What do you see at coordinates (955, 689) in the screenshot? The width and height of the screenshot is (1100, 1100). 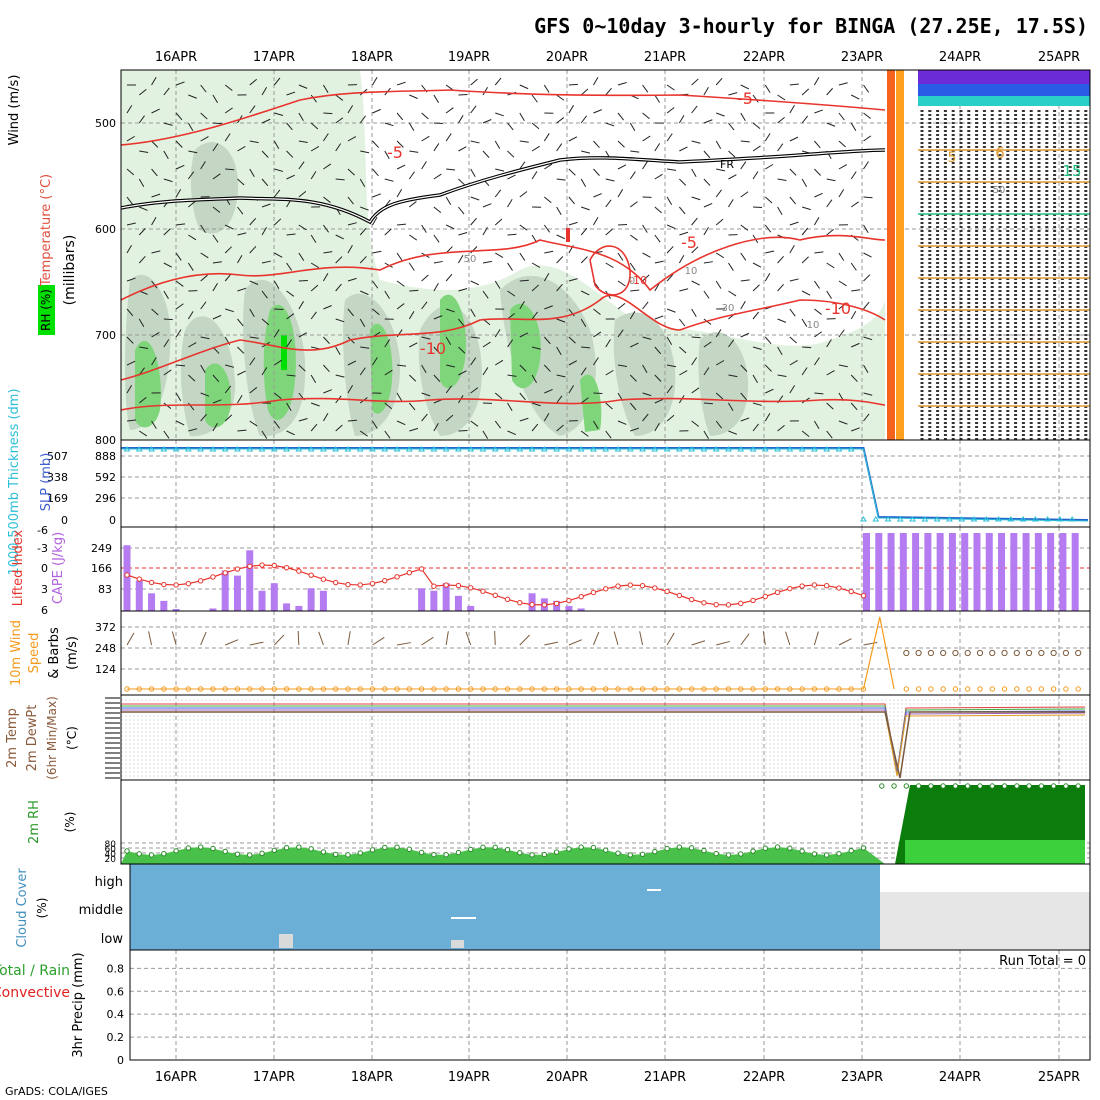 I see `wind-speed-marker` at bounding box center [955, 689].